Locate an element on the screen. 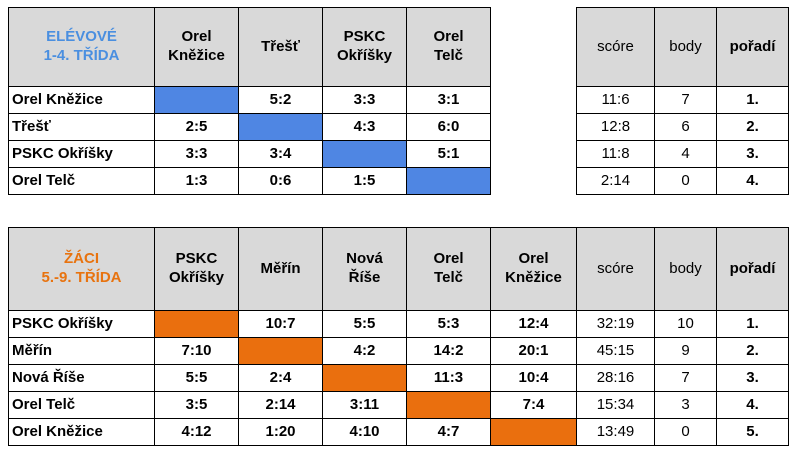  column-header: Nová Říše is located at coordinates (364, 269).